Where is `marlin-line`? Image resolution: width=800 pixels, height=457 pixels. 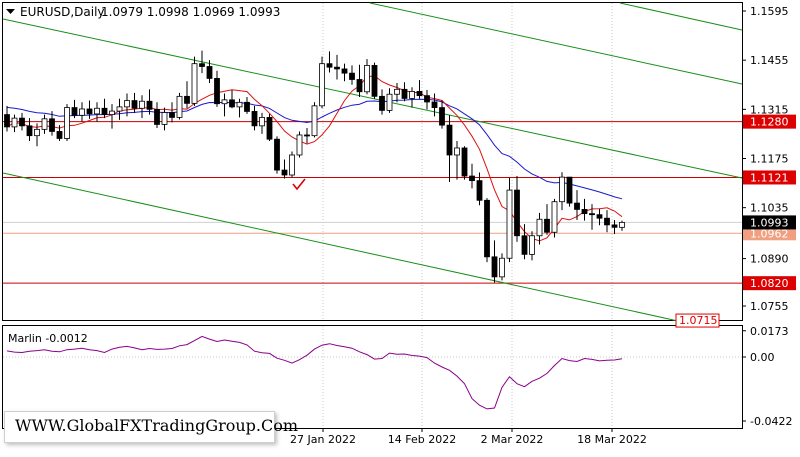 marlin-line is located at coordinates (314, 372).